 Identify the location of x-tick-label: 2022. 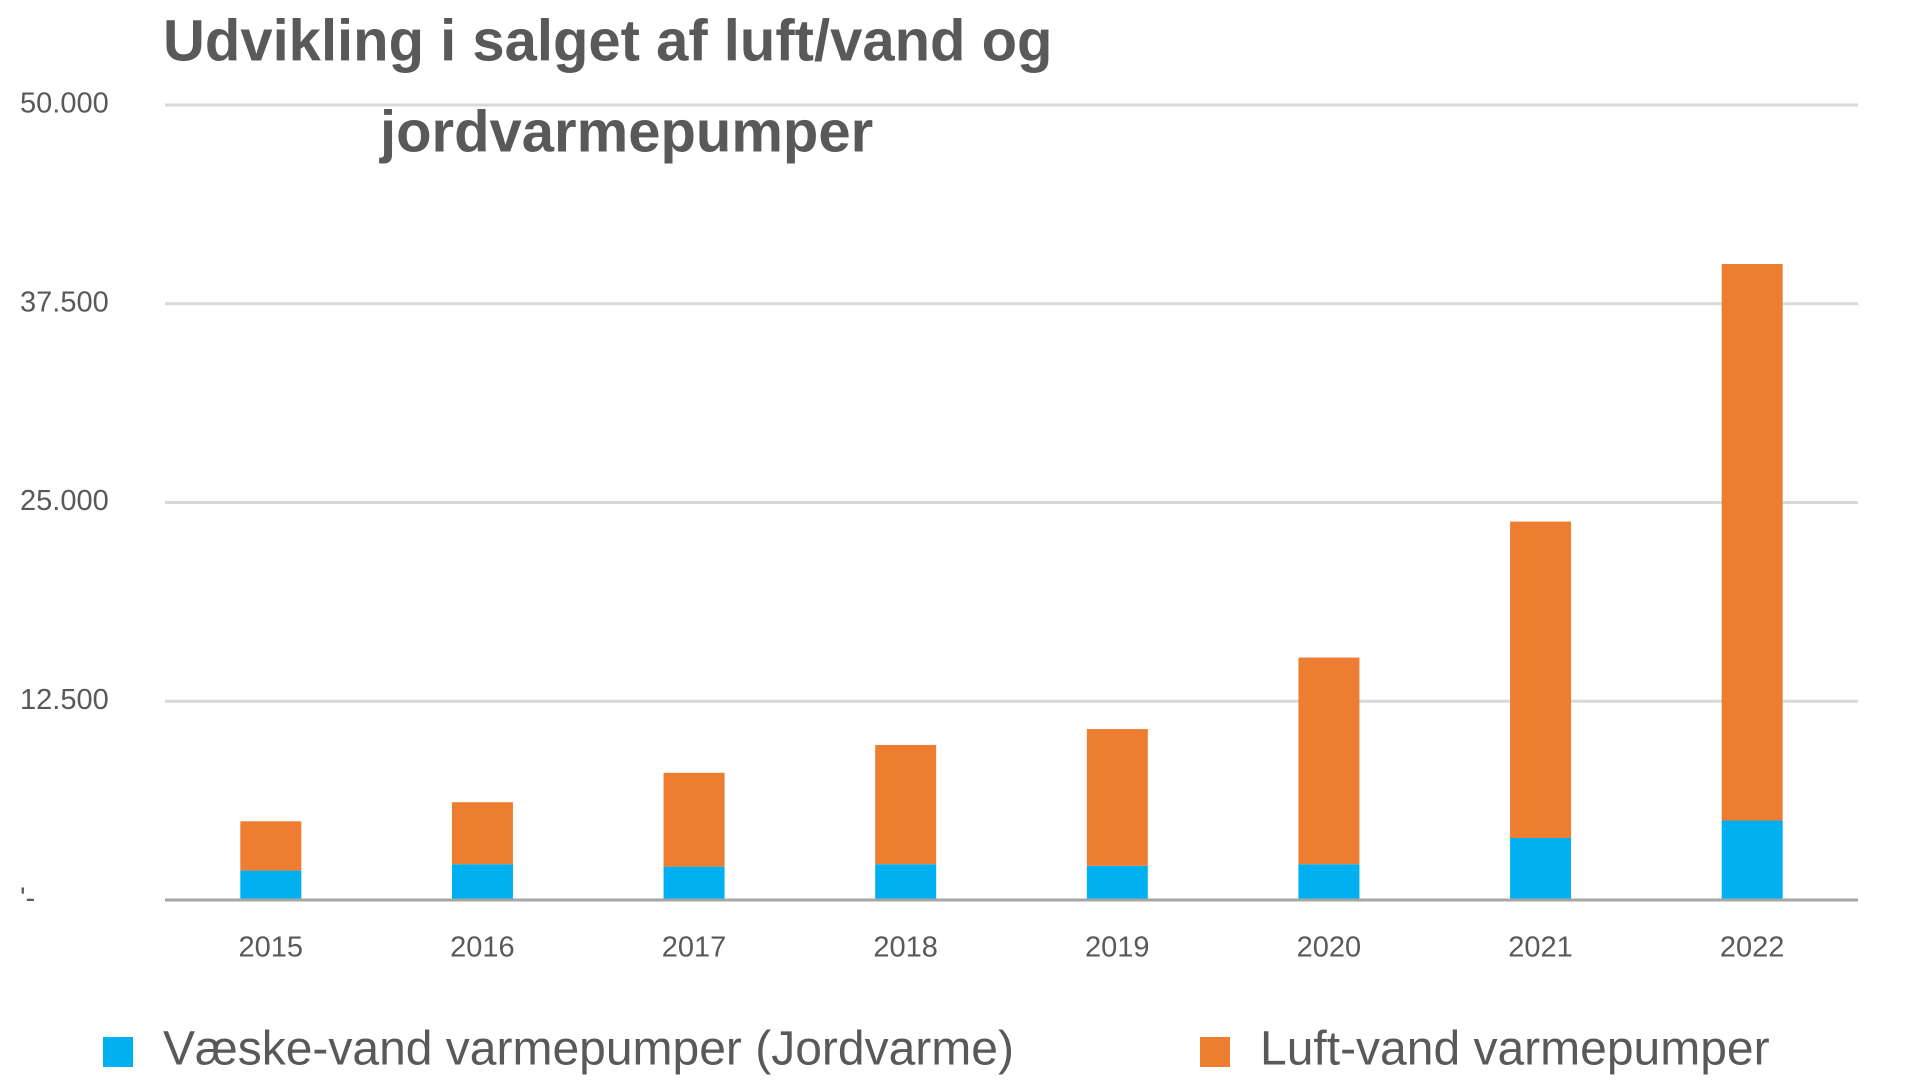
(1752, 948).